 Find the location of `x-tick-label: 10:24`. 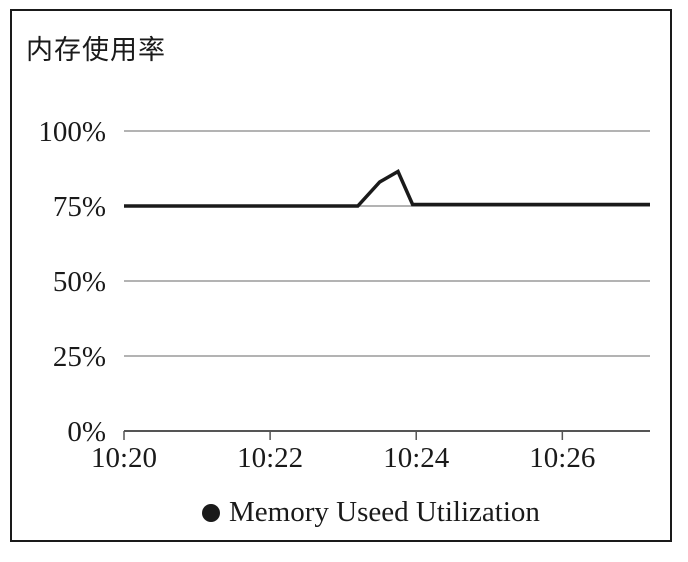

x-tick-label: 10:24 is located at coordinates (416, 458).